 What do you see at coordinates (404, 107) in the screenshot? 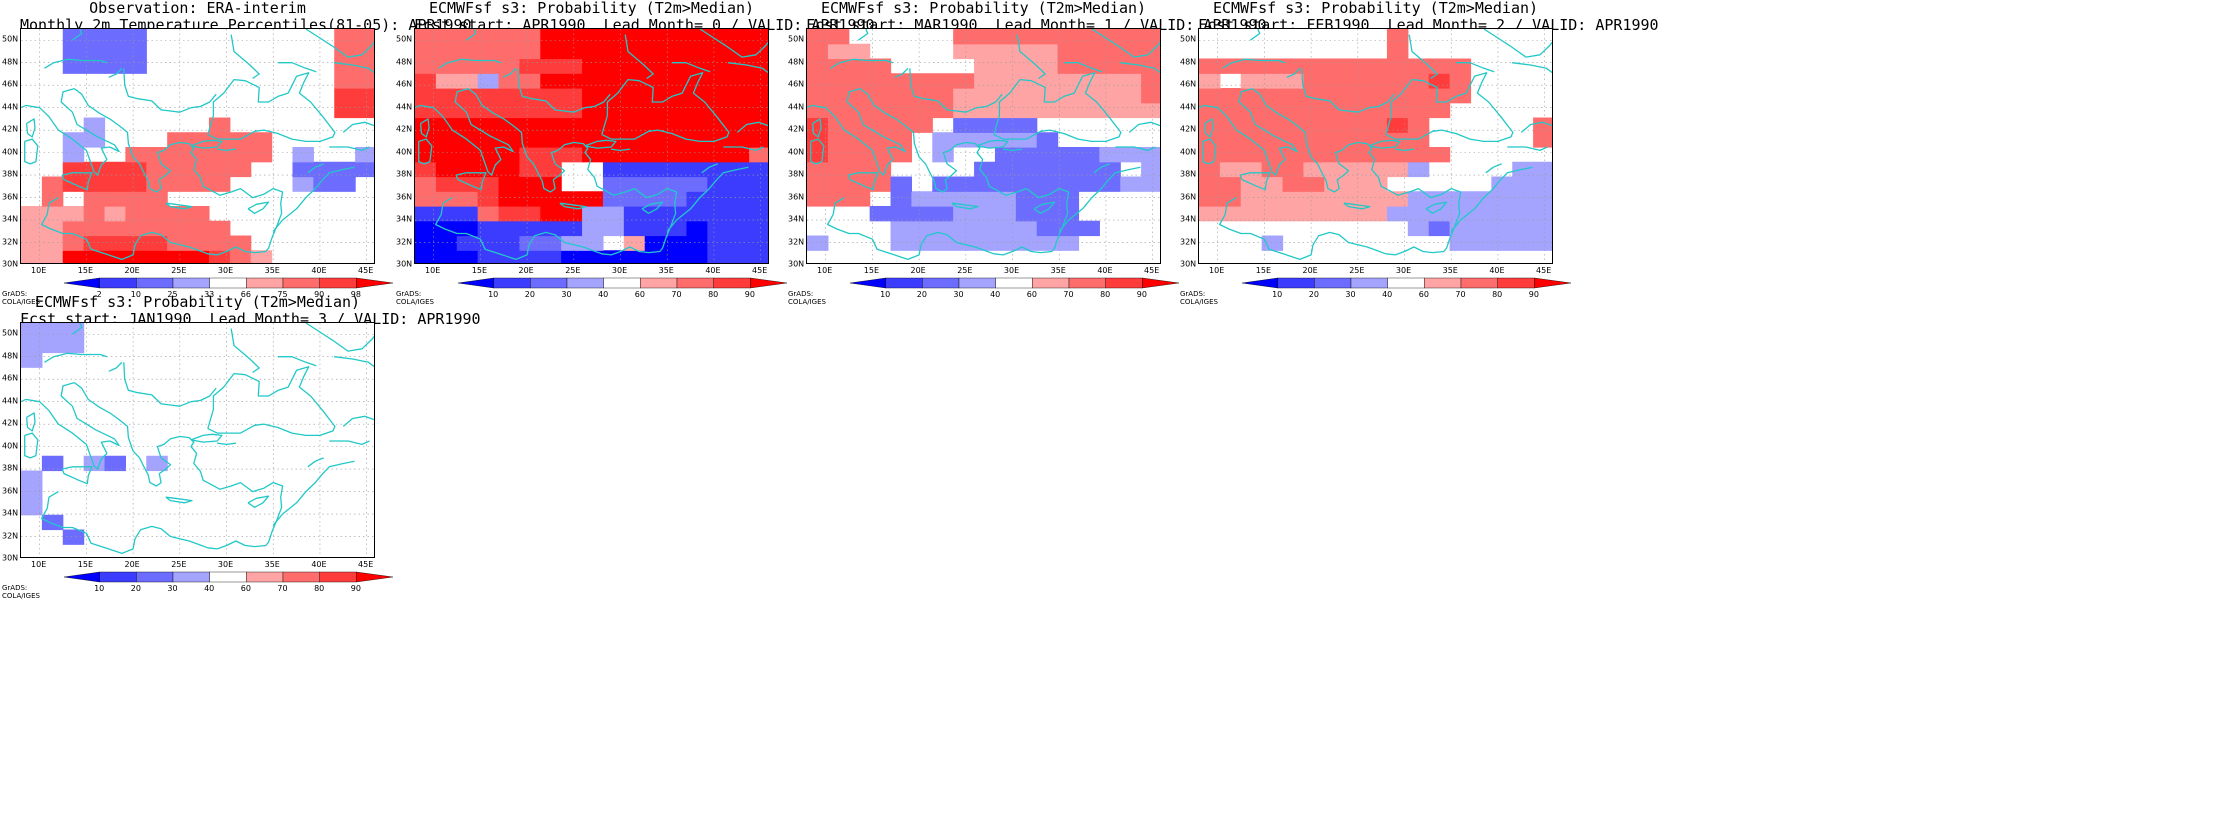
I see `lat-label: 44N` at bounding box center [404, 107].